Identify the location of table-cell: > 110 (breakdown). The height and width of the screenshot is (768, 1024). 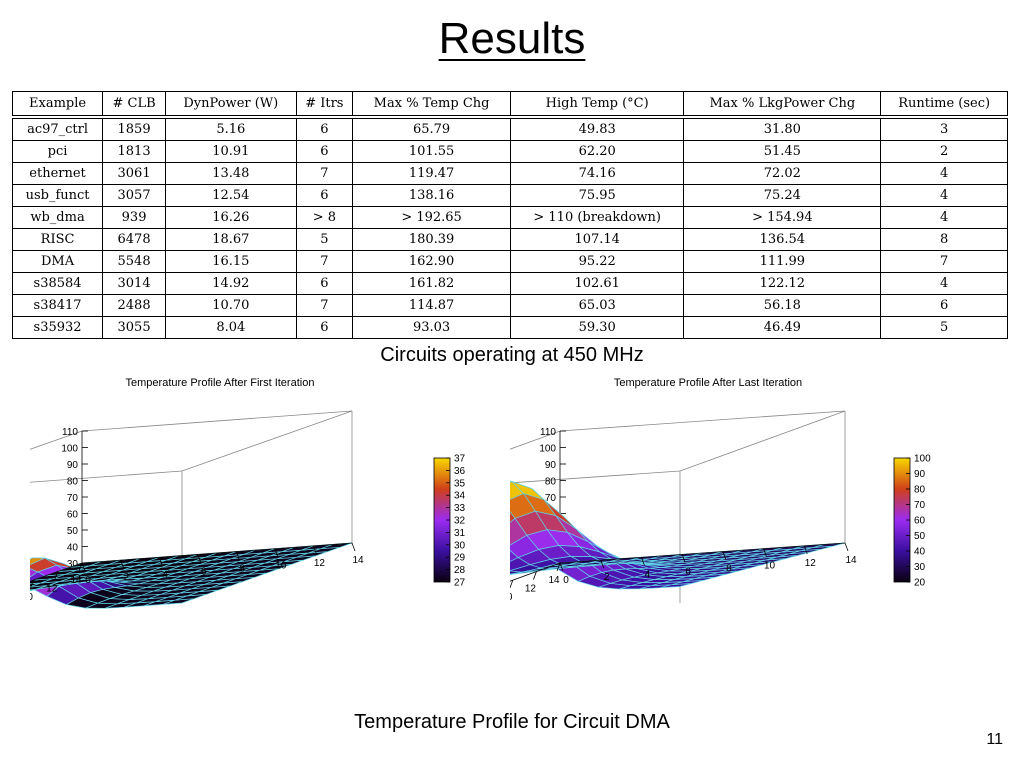
(597, 217).